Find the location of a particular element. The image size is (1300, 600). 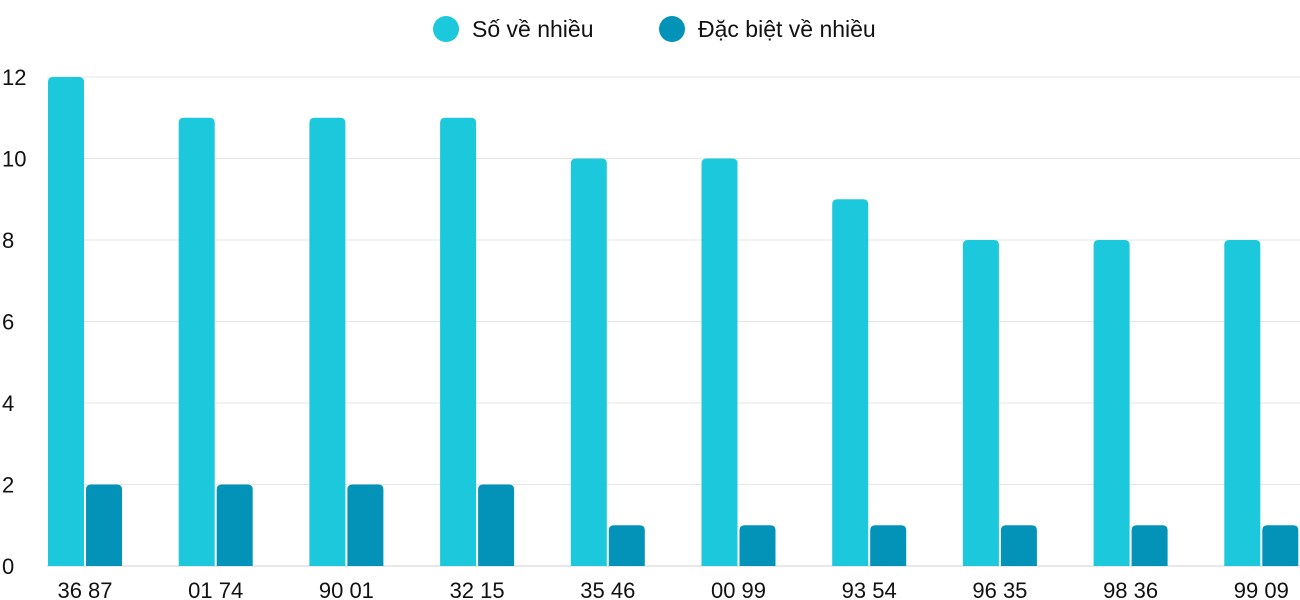

x-tick-label: 36 87 is located at coordinates (84, 589).